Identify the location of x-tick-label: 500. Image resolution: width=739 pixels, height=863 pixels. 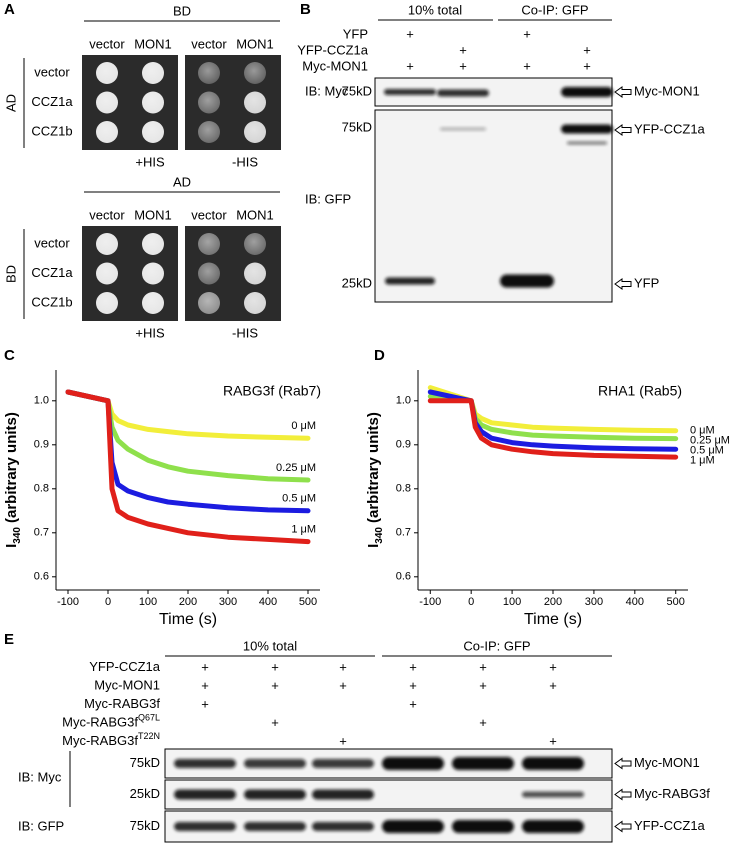
(676, 602).